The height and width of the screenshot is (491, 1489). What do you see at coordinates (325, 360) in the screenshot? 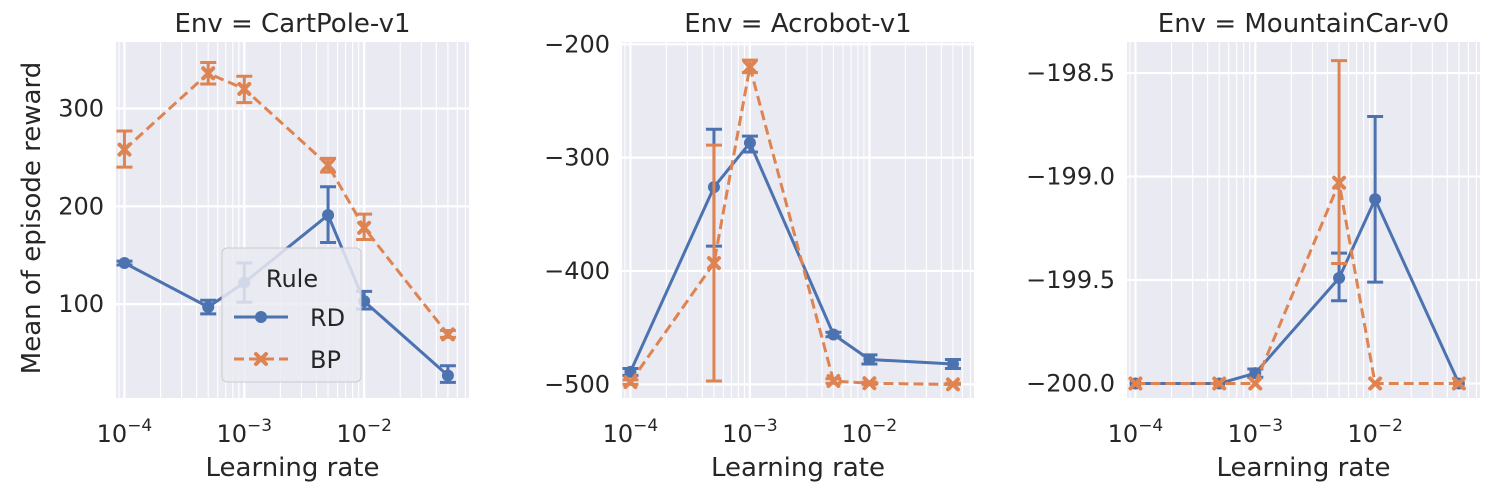
I see `legend-label: BP` at bounding box center [325, 360].